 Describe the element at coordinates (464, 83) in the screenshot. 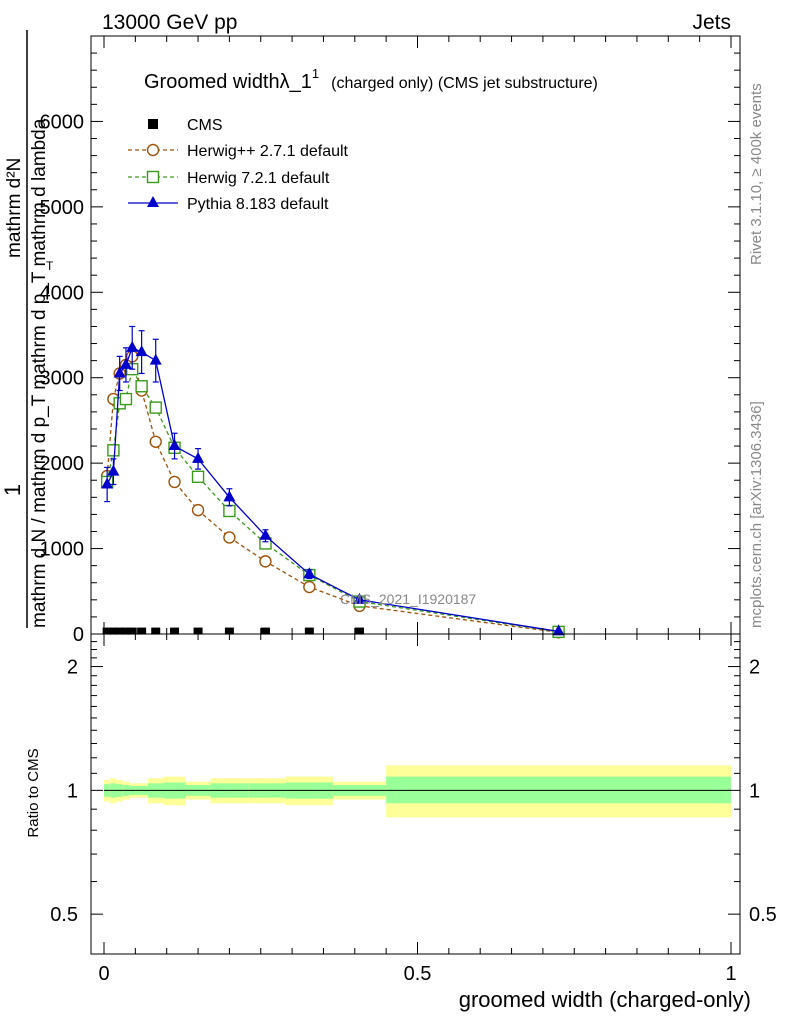

I see `plot-title-rest: (charged only) (CMS jet substructure)` at that location.